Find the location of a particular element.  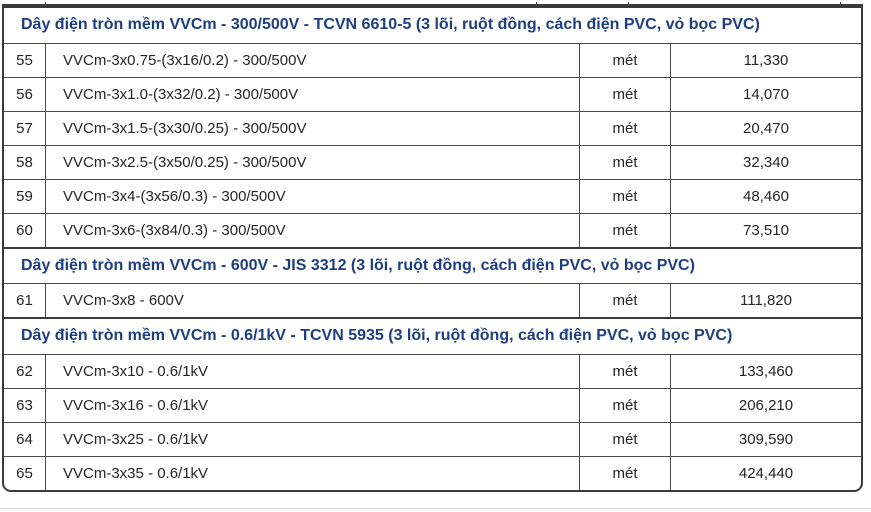

row-number: 62 is located at coordinates (24, 372).